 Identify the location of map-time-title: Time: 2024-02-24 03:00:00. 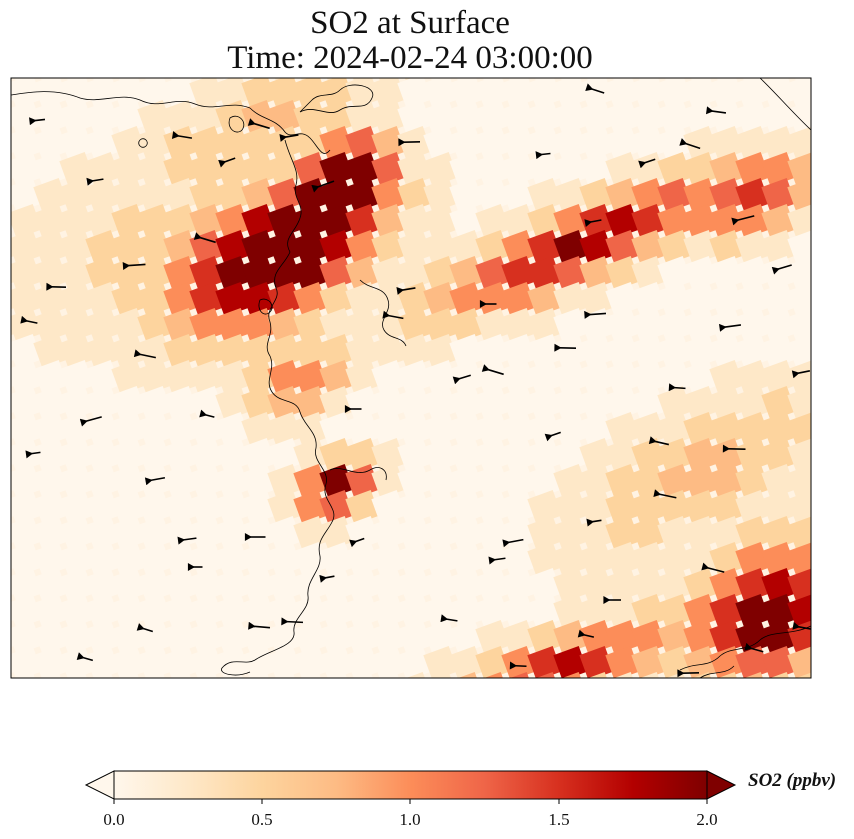
(410, 58).